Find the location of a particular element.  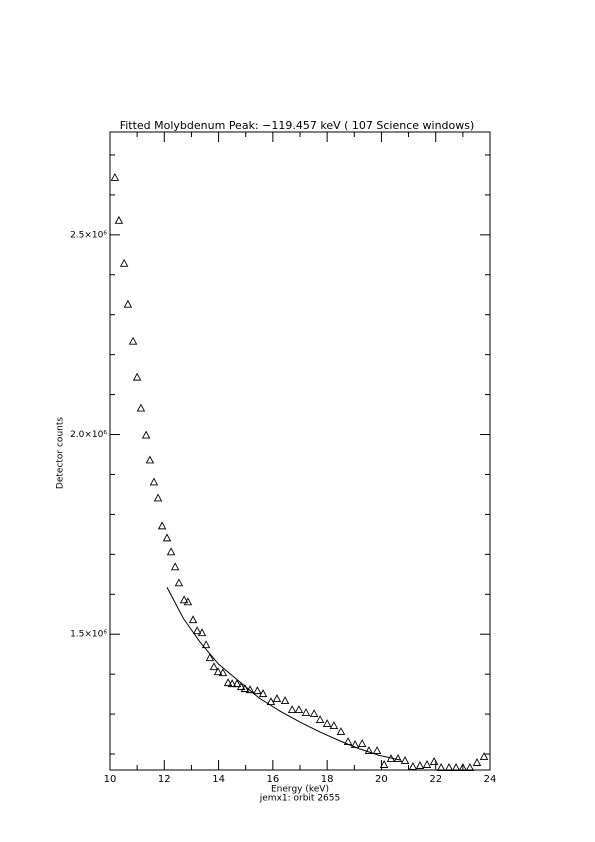

x-tick-label: 16 is located at coordinates (272, 779).